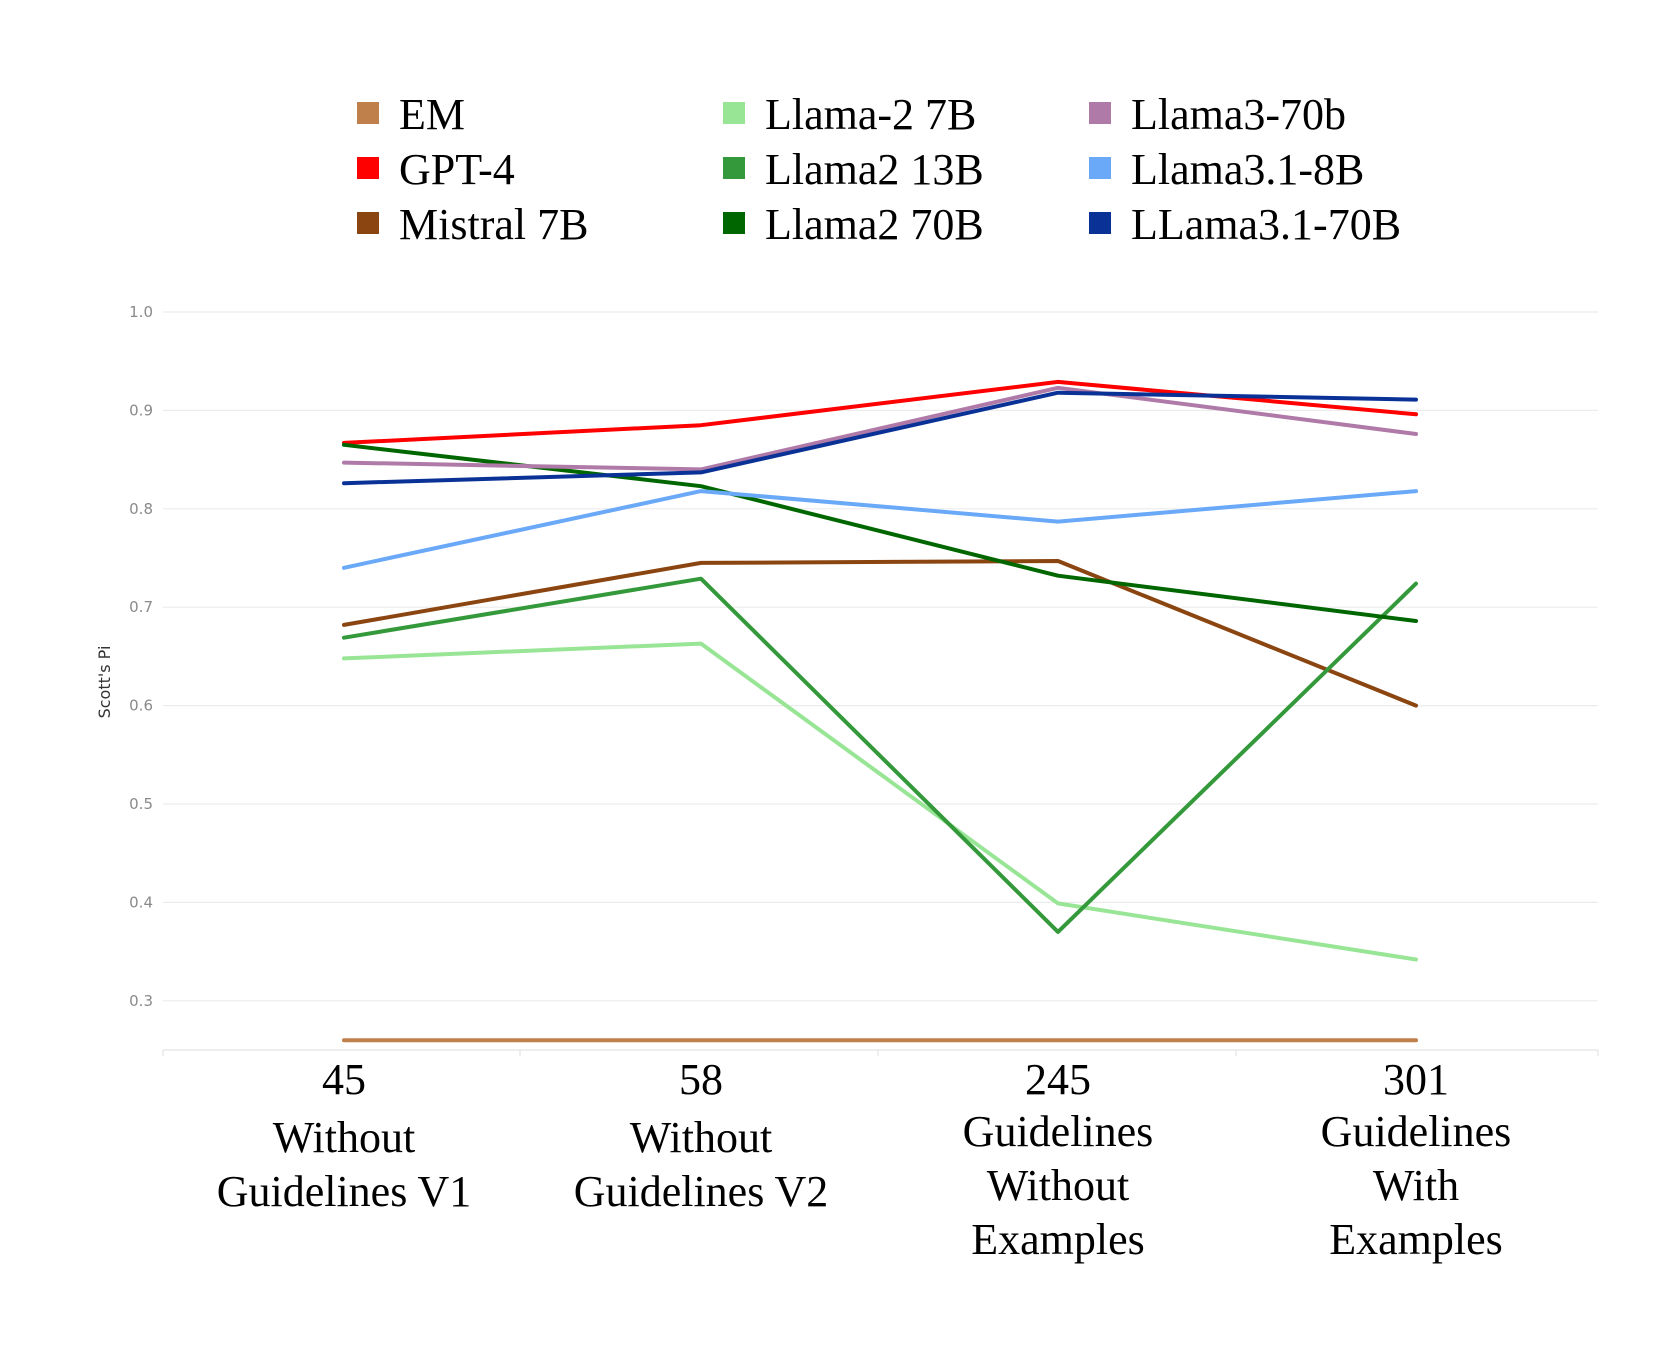 This screenshot has width=1661, height=1358. I want to click on x-category-number: 58, so click(701, 1079).